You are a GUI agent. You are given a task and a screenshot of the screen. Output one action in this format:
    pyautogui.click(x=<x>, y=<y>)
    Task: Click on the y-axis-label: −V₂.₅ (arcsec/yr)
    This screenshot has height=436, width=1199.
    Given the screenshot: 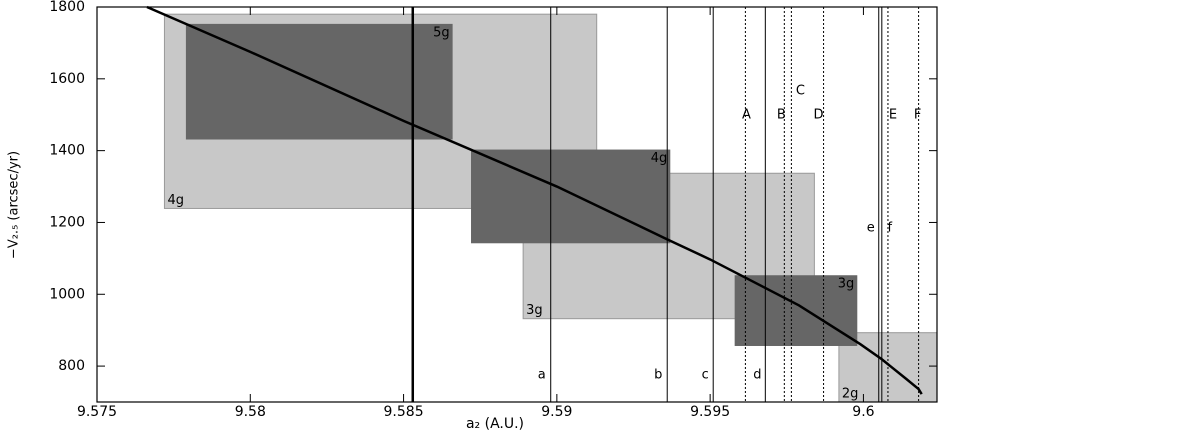 What is the action you would take?
    pyautogui.click(x=14, y=205)
    